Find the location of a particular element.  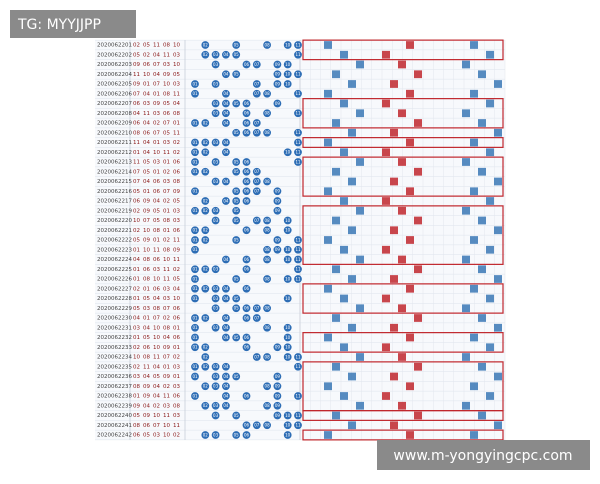

issue: 2020062204 is located at coordinates (114, 75).